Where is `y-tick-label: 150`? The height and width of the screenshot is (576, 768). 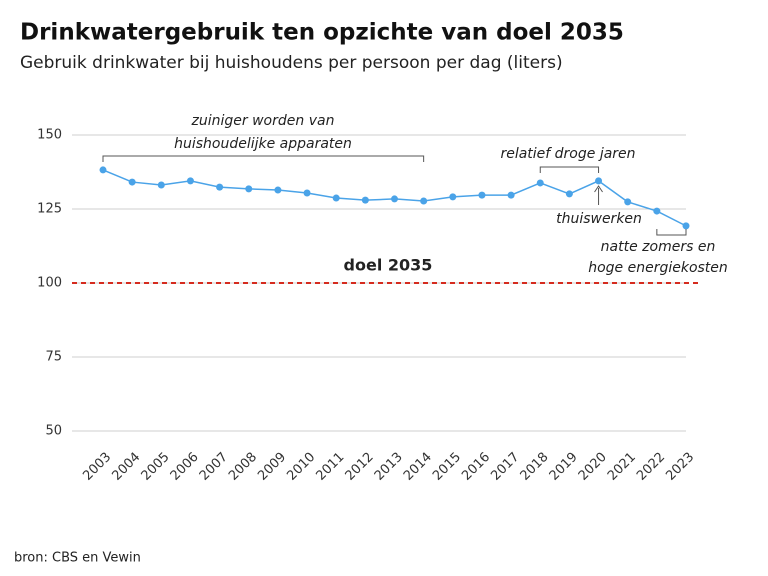
y-tick-label: 150 is located at coordinates (49, 135).